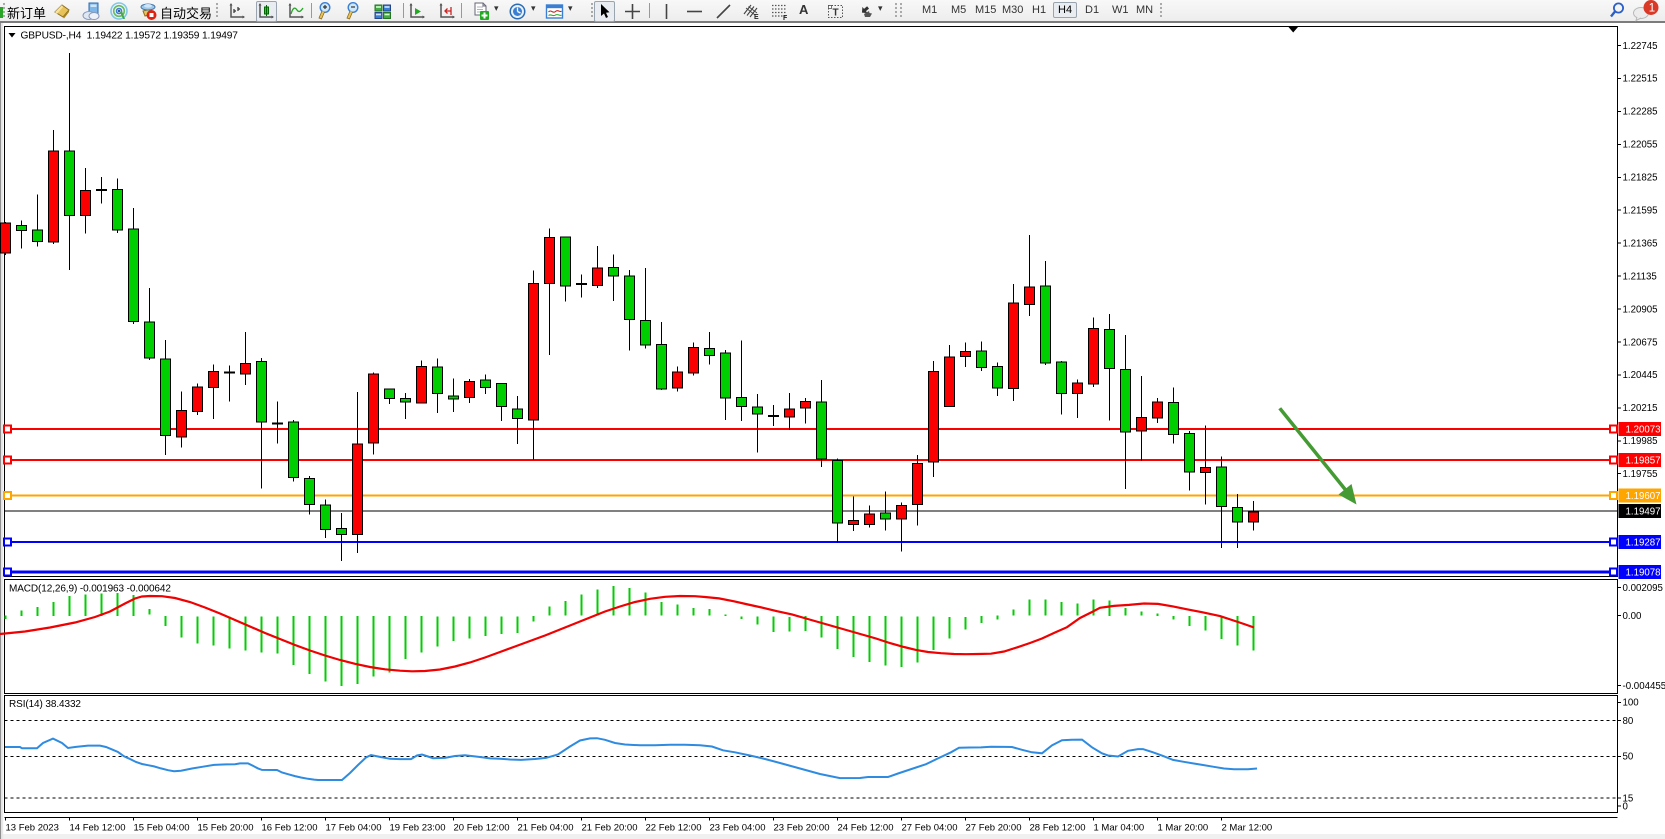 The height and width of the screenshot is (839, 1665). What do you see at coordinates (546, 828) in the screenshot?
I see `svg-text: 21 Feb 04:00` at bounding box center [546, 828].